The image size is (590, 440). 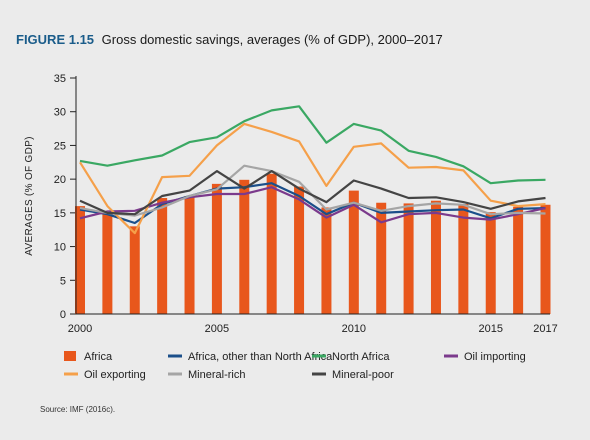 I want to click on bar-2015, so click(x=490, y=263).